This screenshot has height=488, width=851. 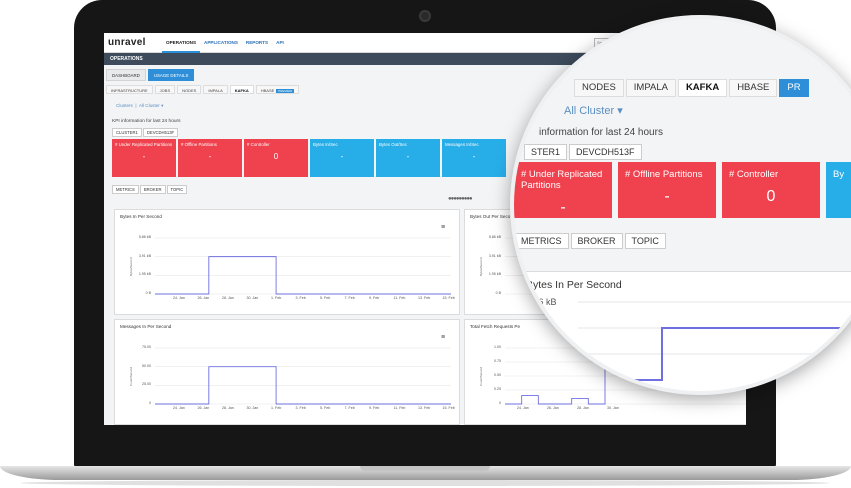 What do you see at coordinates (599, 88) in the screenshot?
I see `zoom-tab-nodes: NODES` at bounding box center [599, 88].